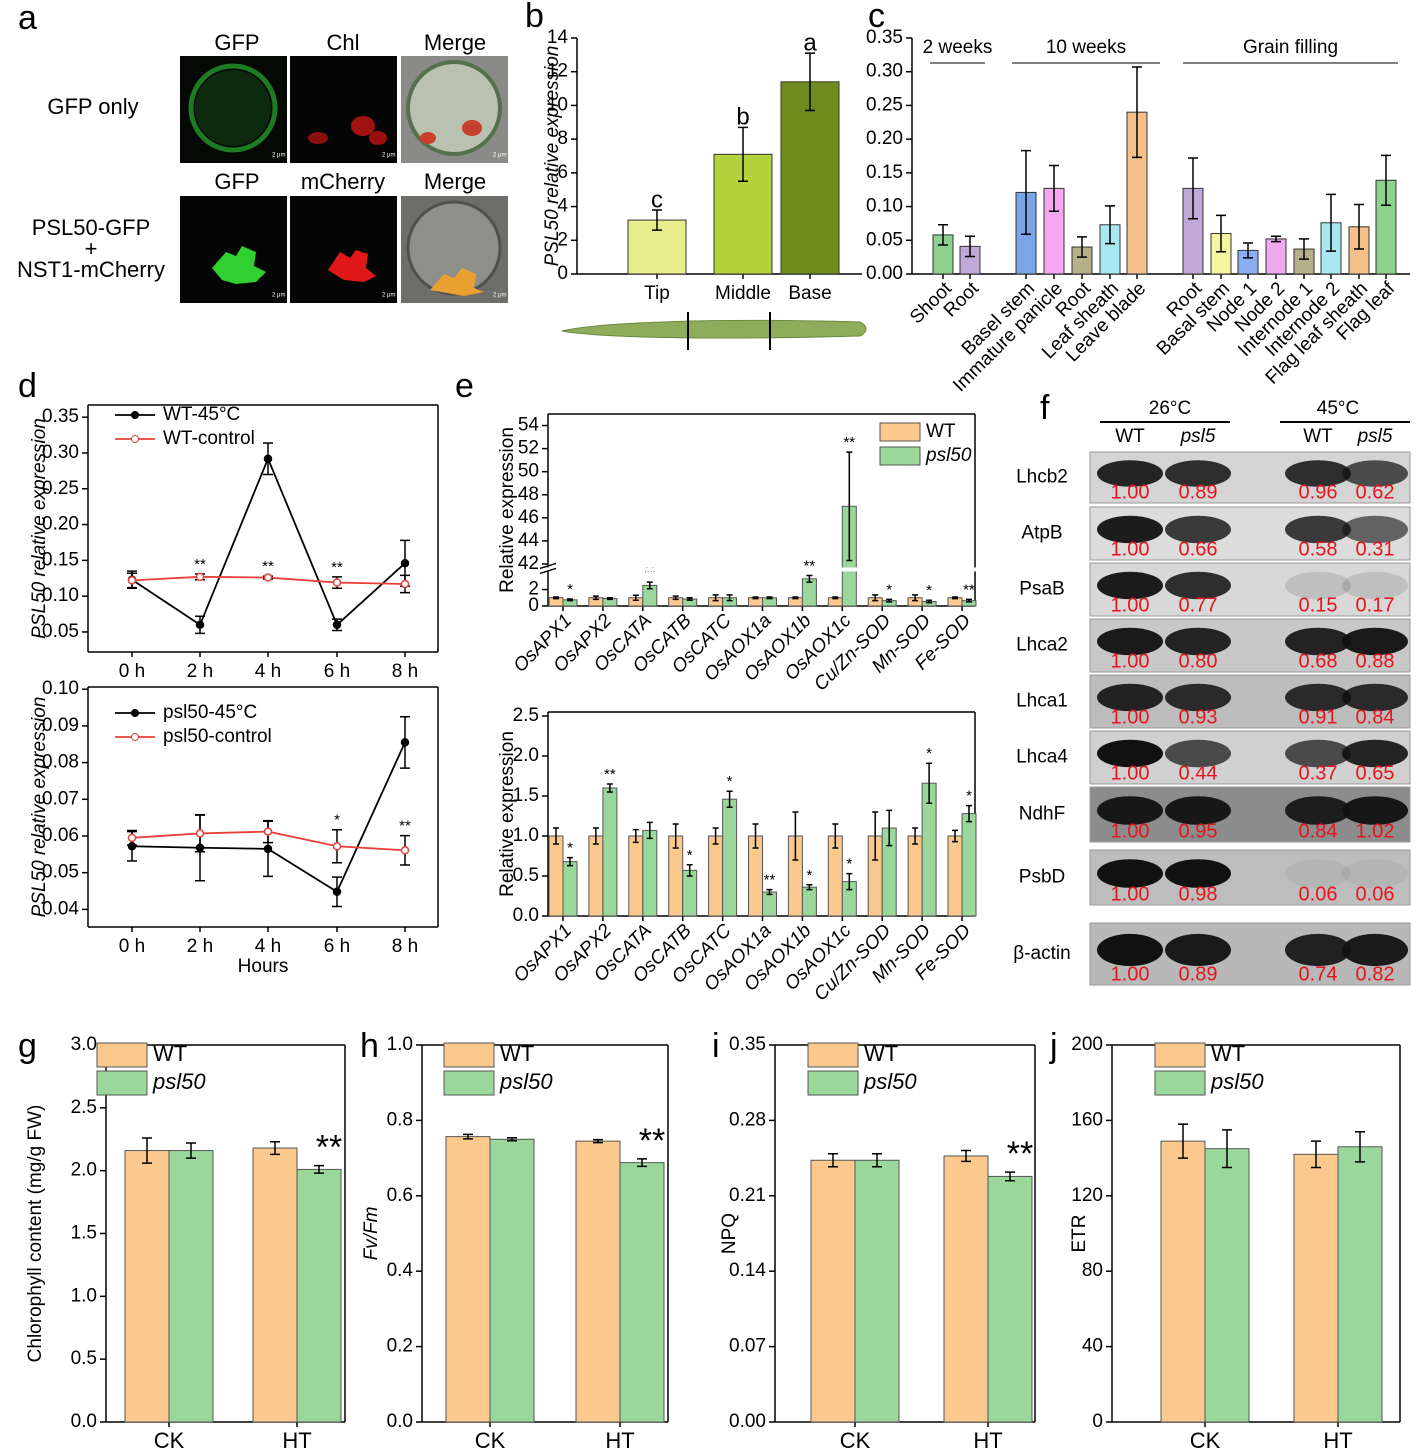 The image size is (1418, 1451). I want to click on annotation: b, so click(742, 117).